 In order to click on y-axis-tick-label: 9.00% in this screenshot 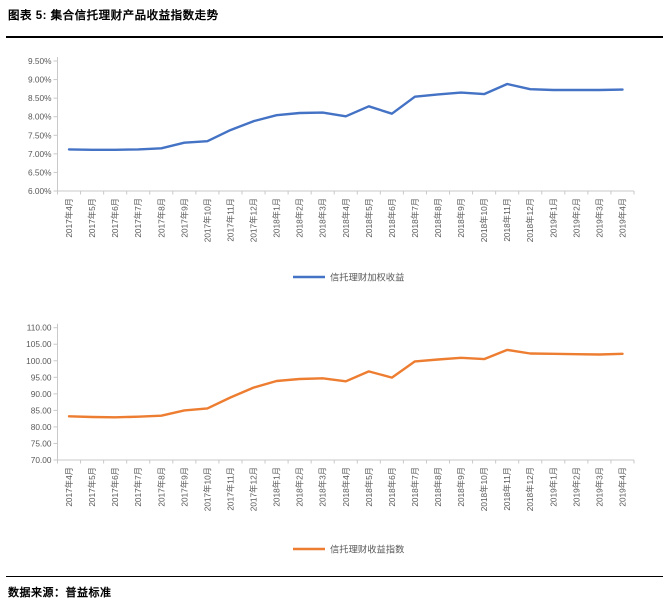, I will do `click(40, 80)`.